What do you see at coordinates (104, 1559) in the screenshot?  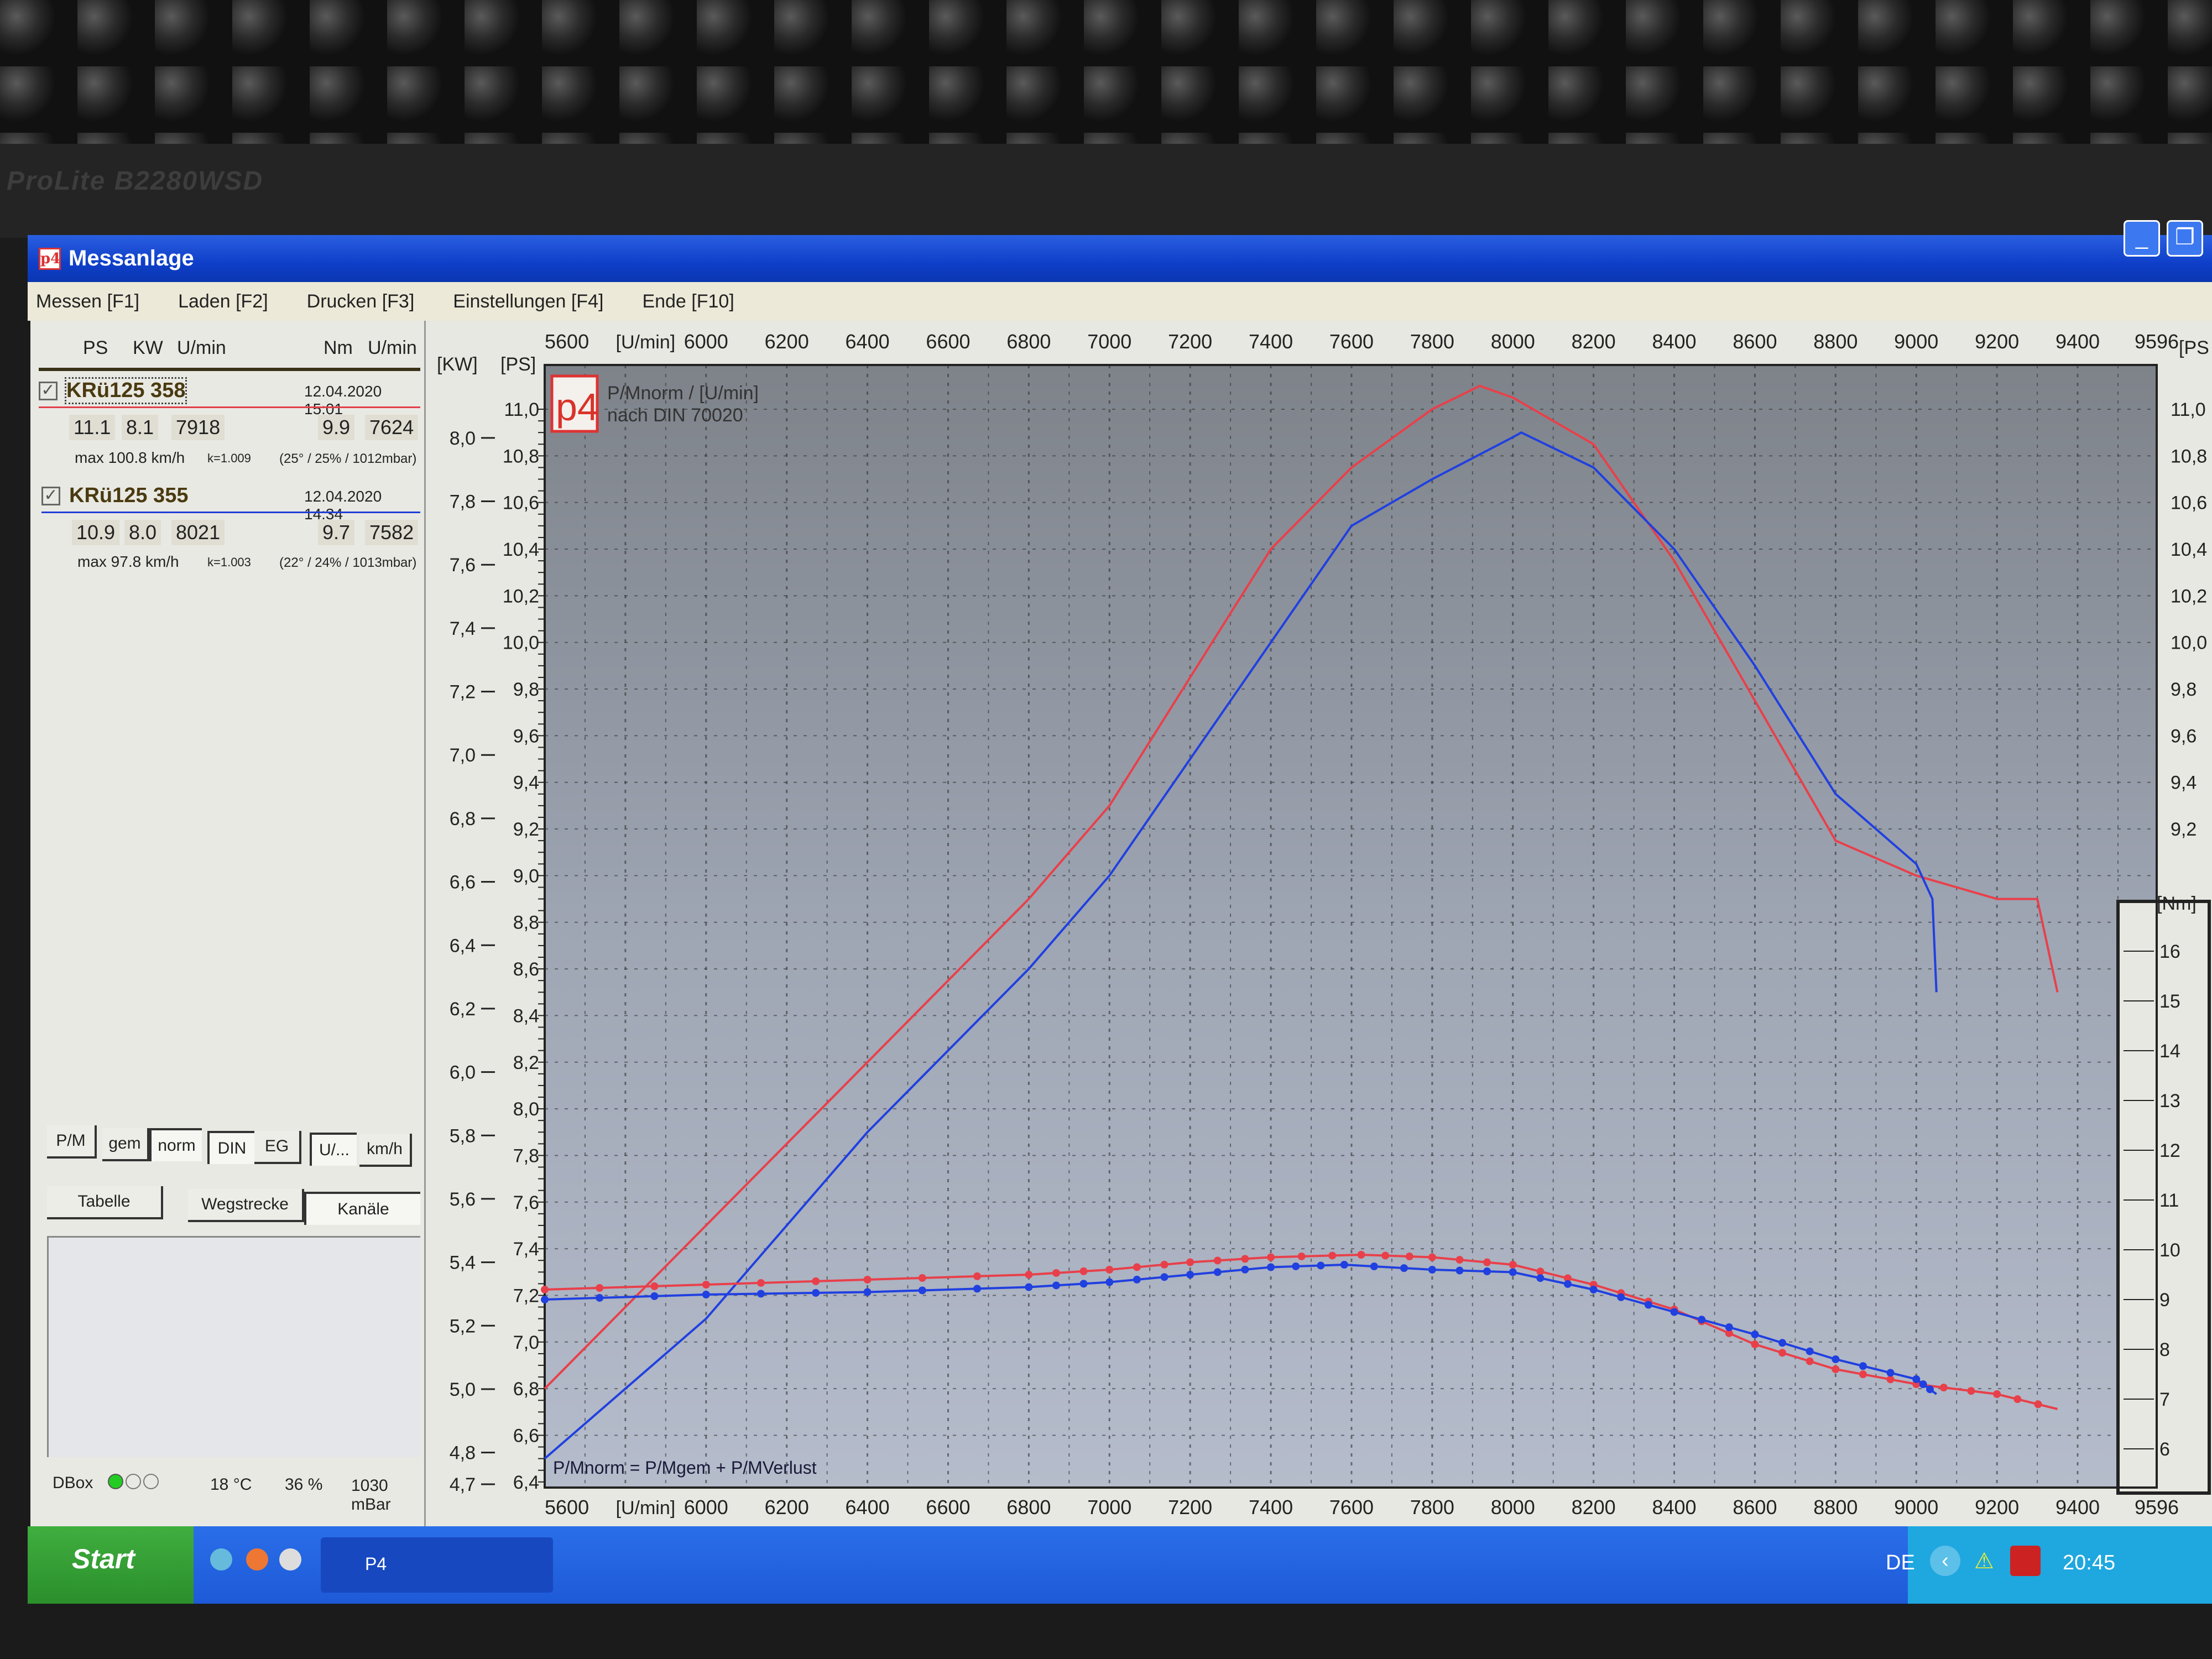 I see `start-label: Start` at bounding box center [104, 1559].